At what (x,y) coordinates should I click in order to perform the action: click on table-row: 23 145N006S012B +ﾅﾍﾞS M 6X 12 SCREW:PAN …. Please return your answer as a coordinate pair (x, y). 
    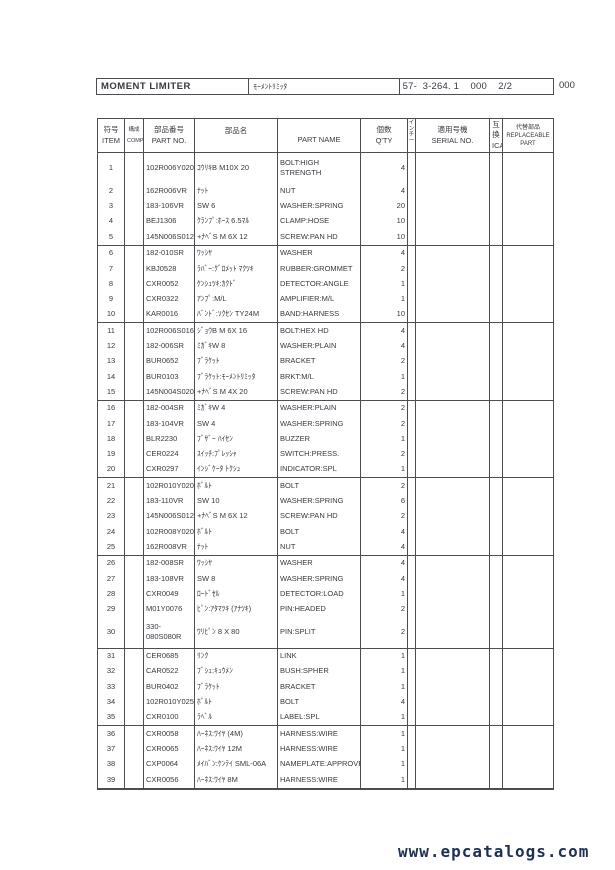
    Looking at the image, I should click on (326, 517).